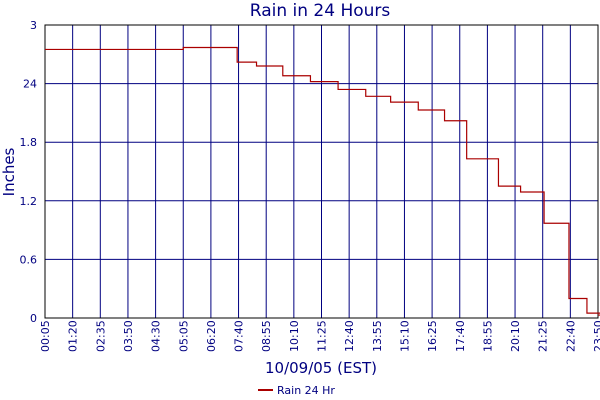 This screenshot has height=400, width=600. I want to click on y-tick-label: 1.2, so click(29, 201).